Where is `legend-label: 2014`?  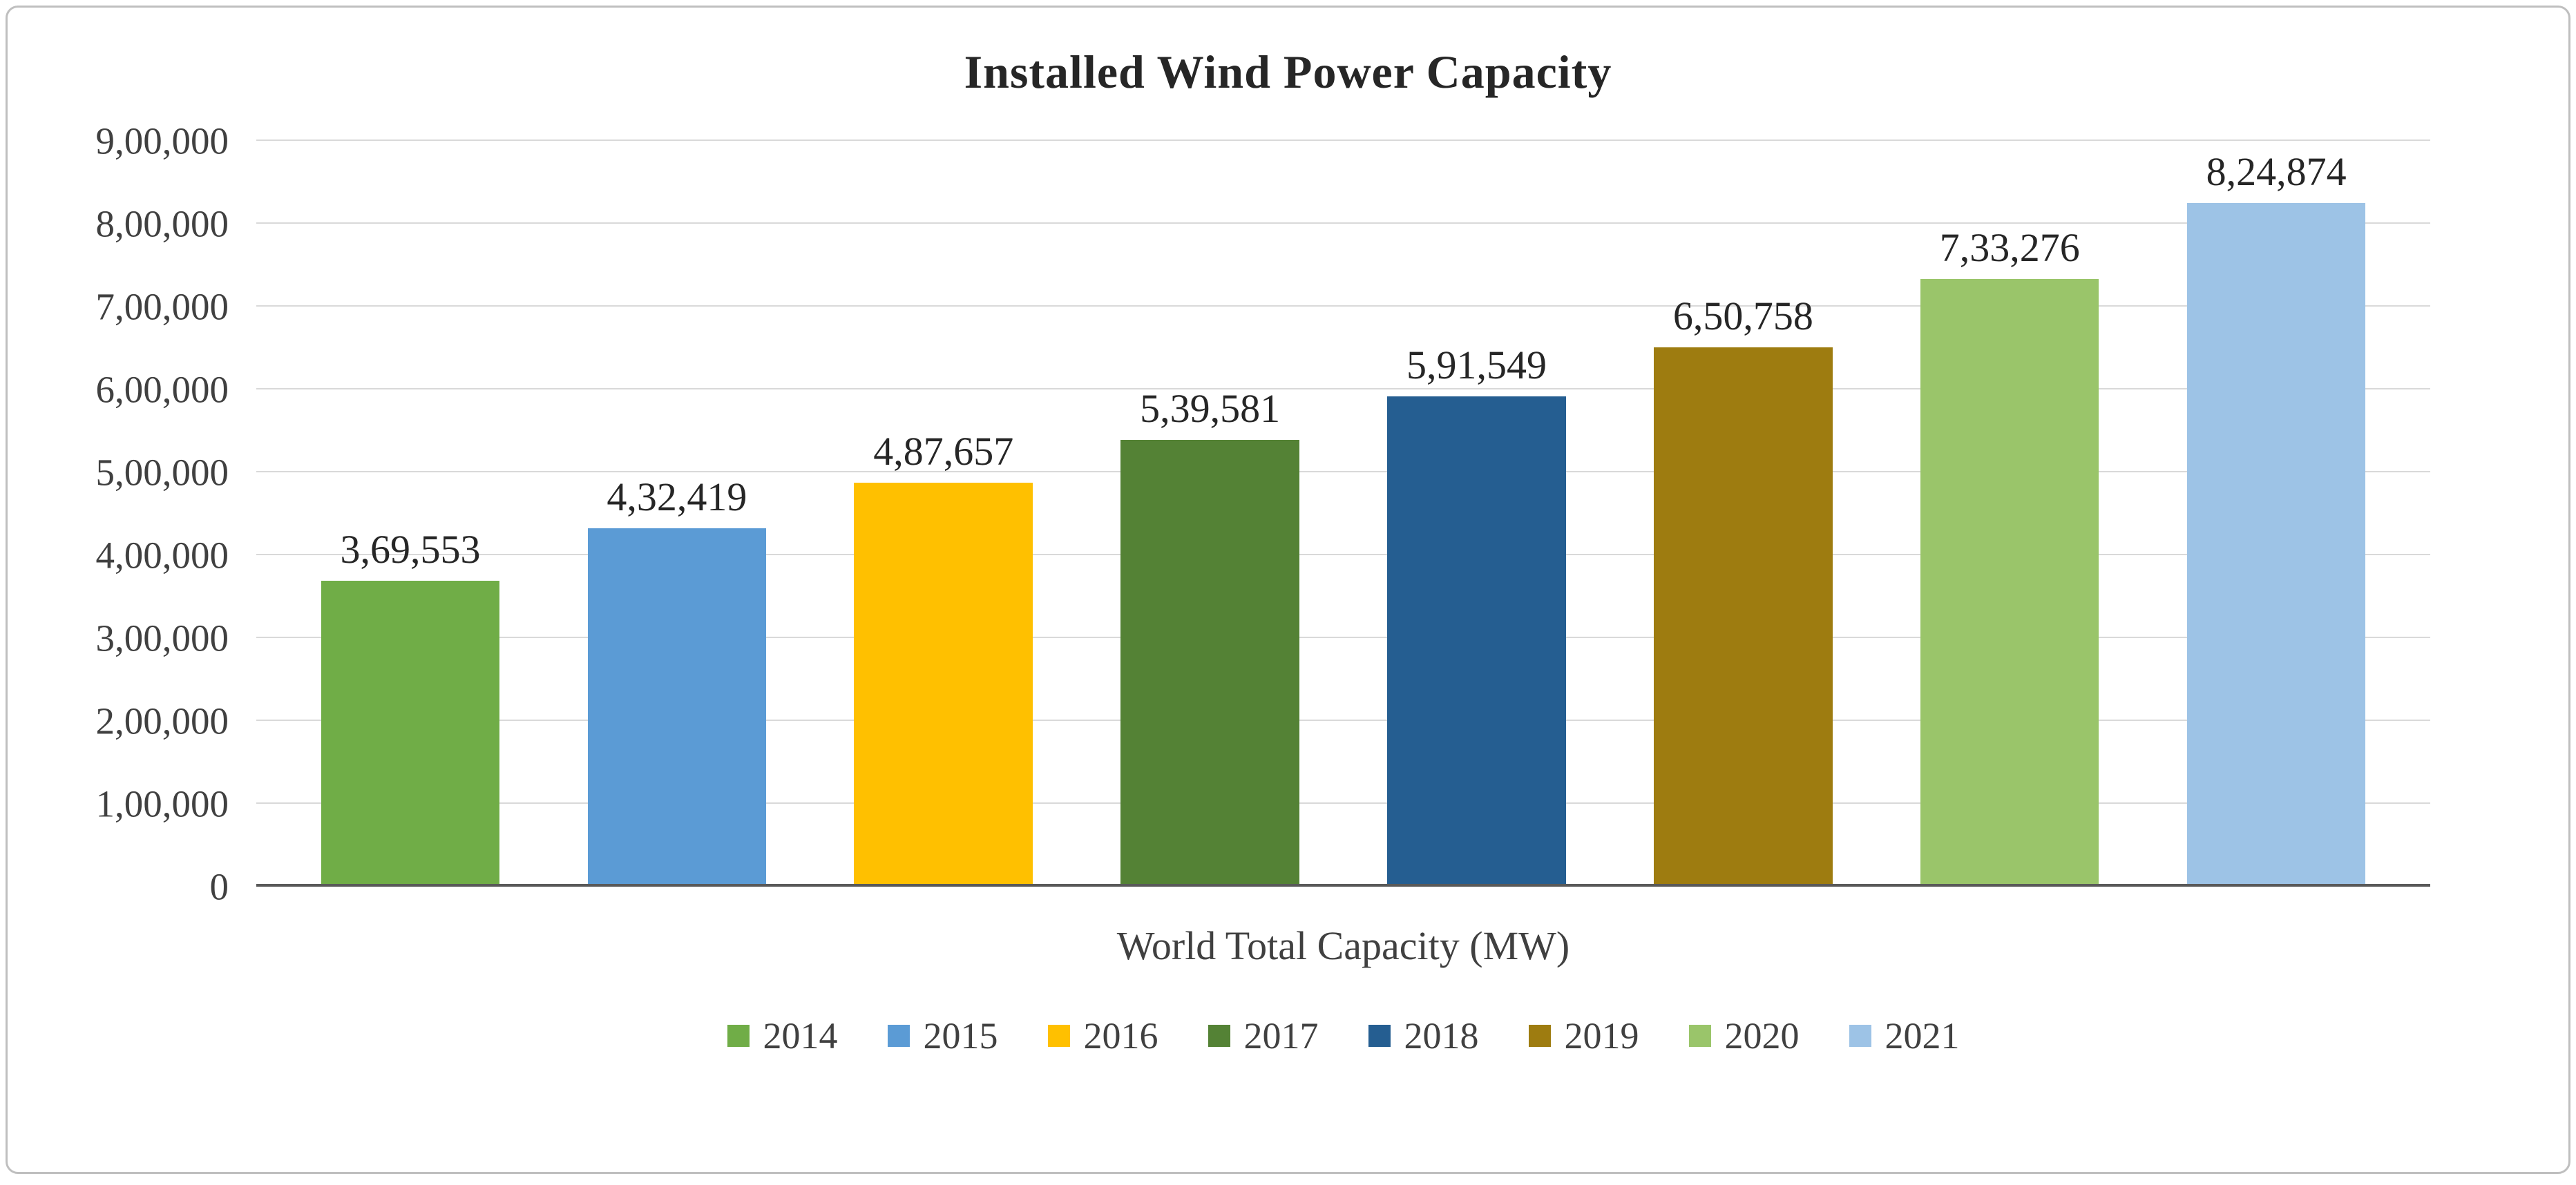
legend-label: 2014 is located at coordinates (800, 1036).